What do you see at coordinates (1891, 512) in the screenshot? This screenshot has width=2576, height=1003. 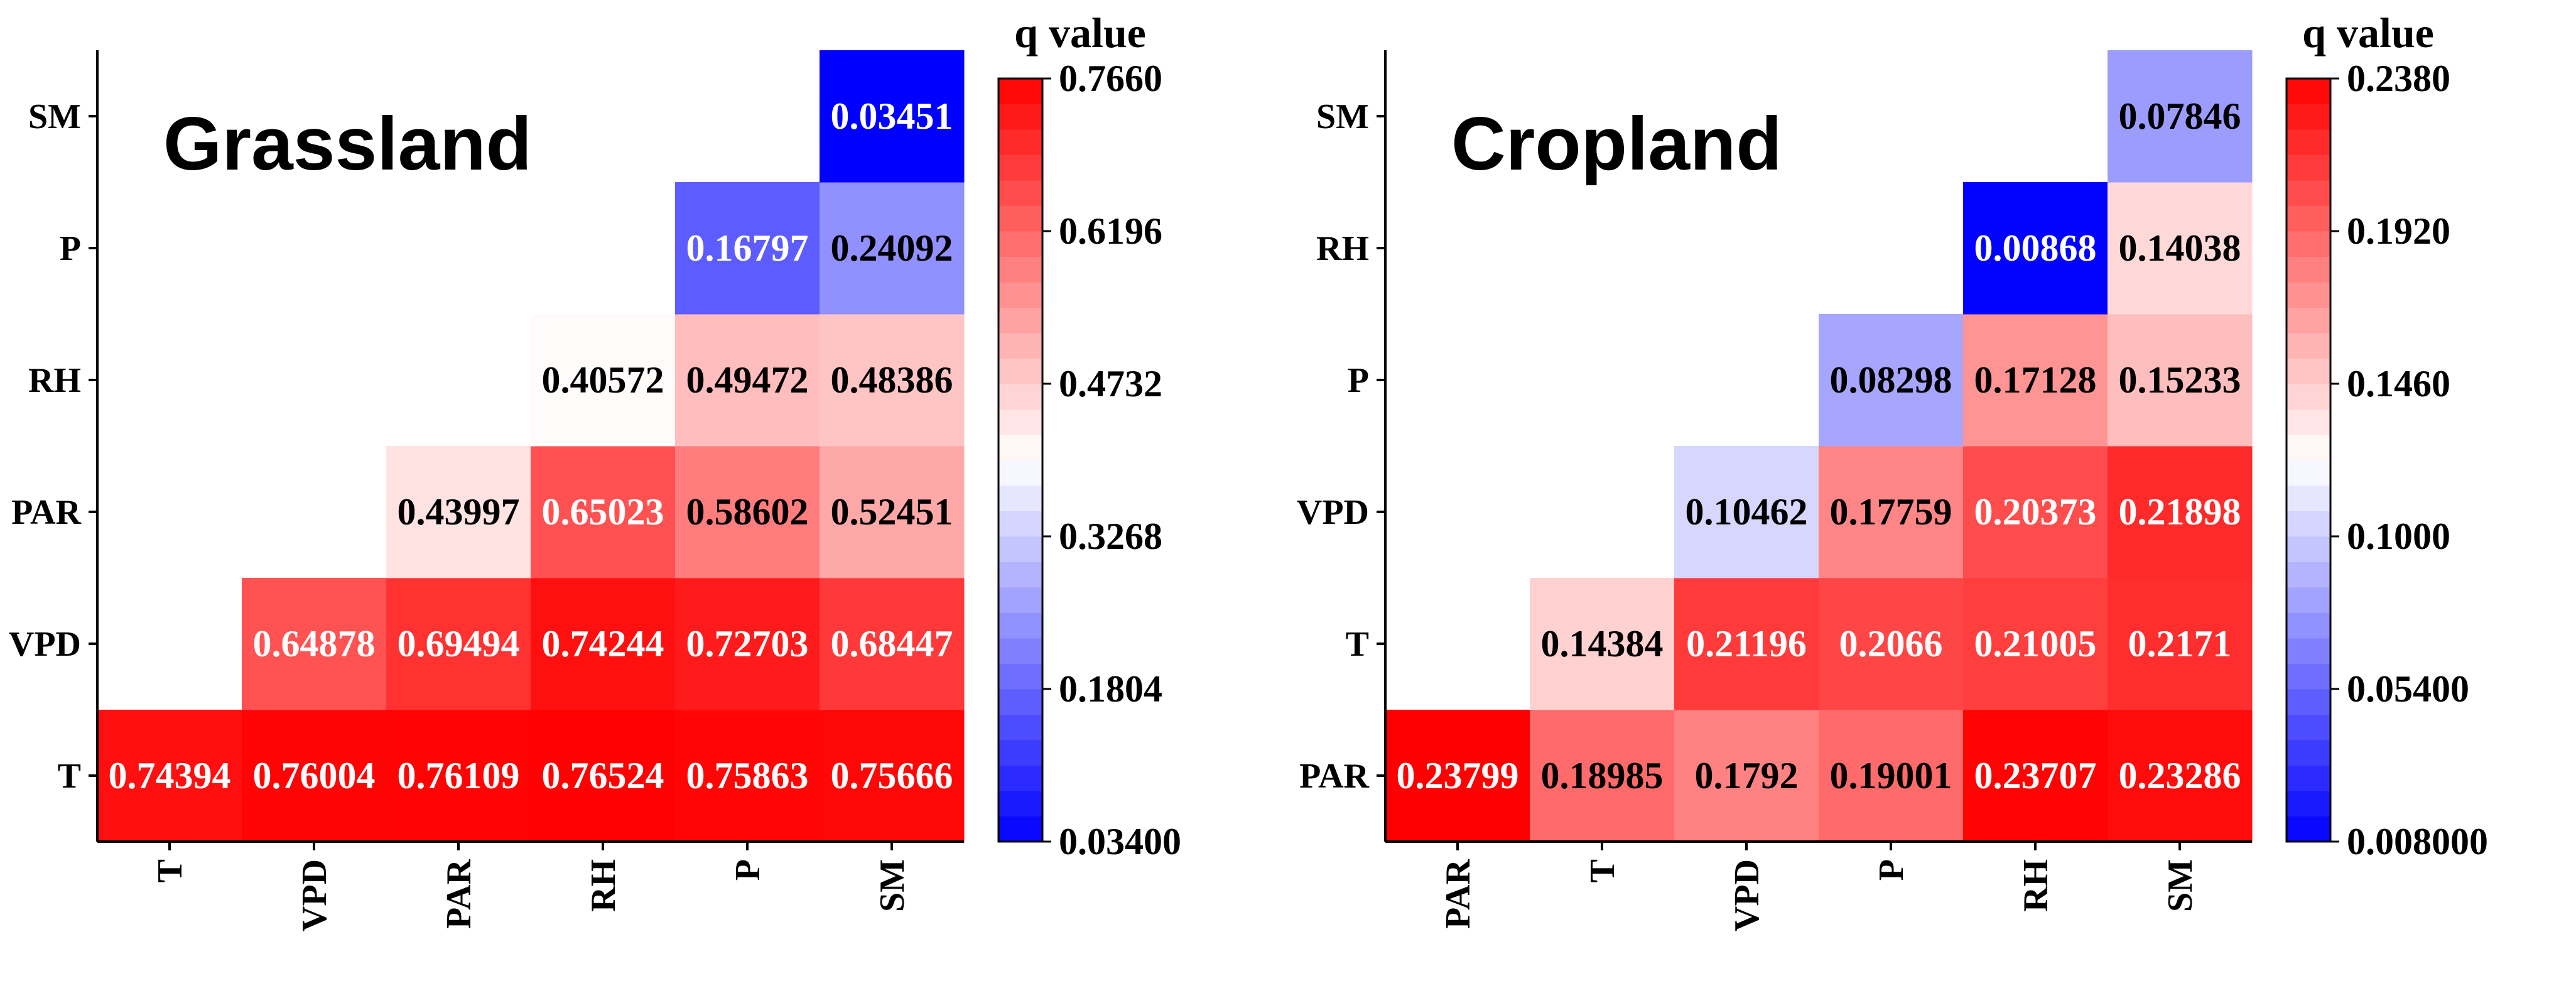 I see `cell-value-label: 0.17759` at bounding box center [1891, 512].